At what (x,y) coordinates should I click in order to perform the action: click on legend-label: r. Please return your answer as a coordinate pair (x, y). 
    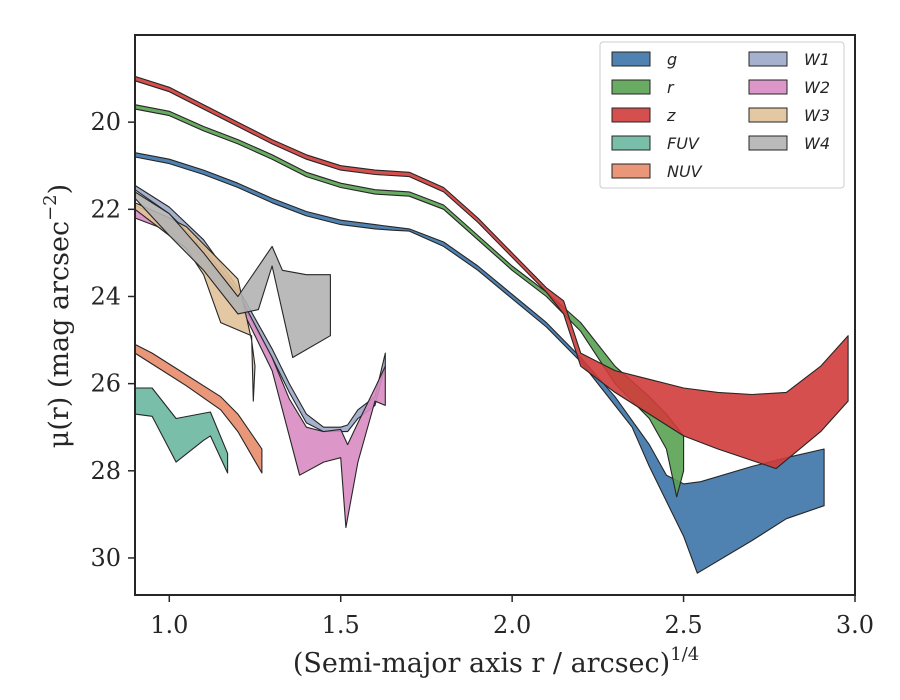
    Looking at the image, I should click on (671, 87).